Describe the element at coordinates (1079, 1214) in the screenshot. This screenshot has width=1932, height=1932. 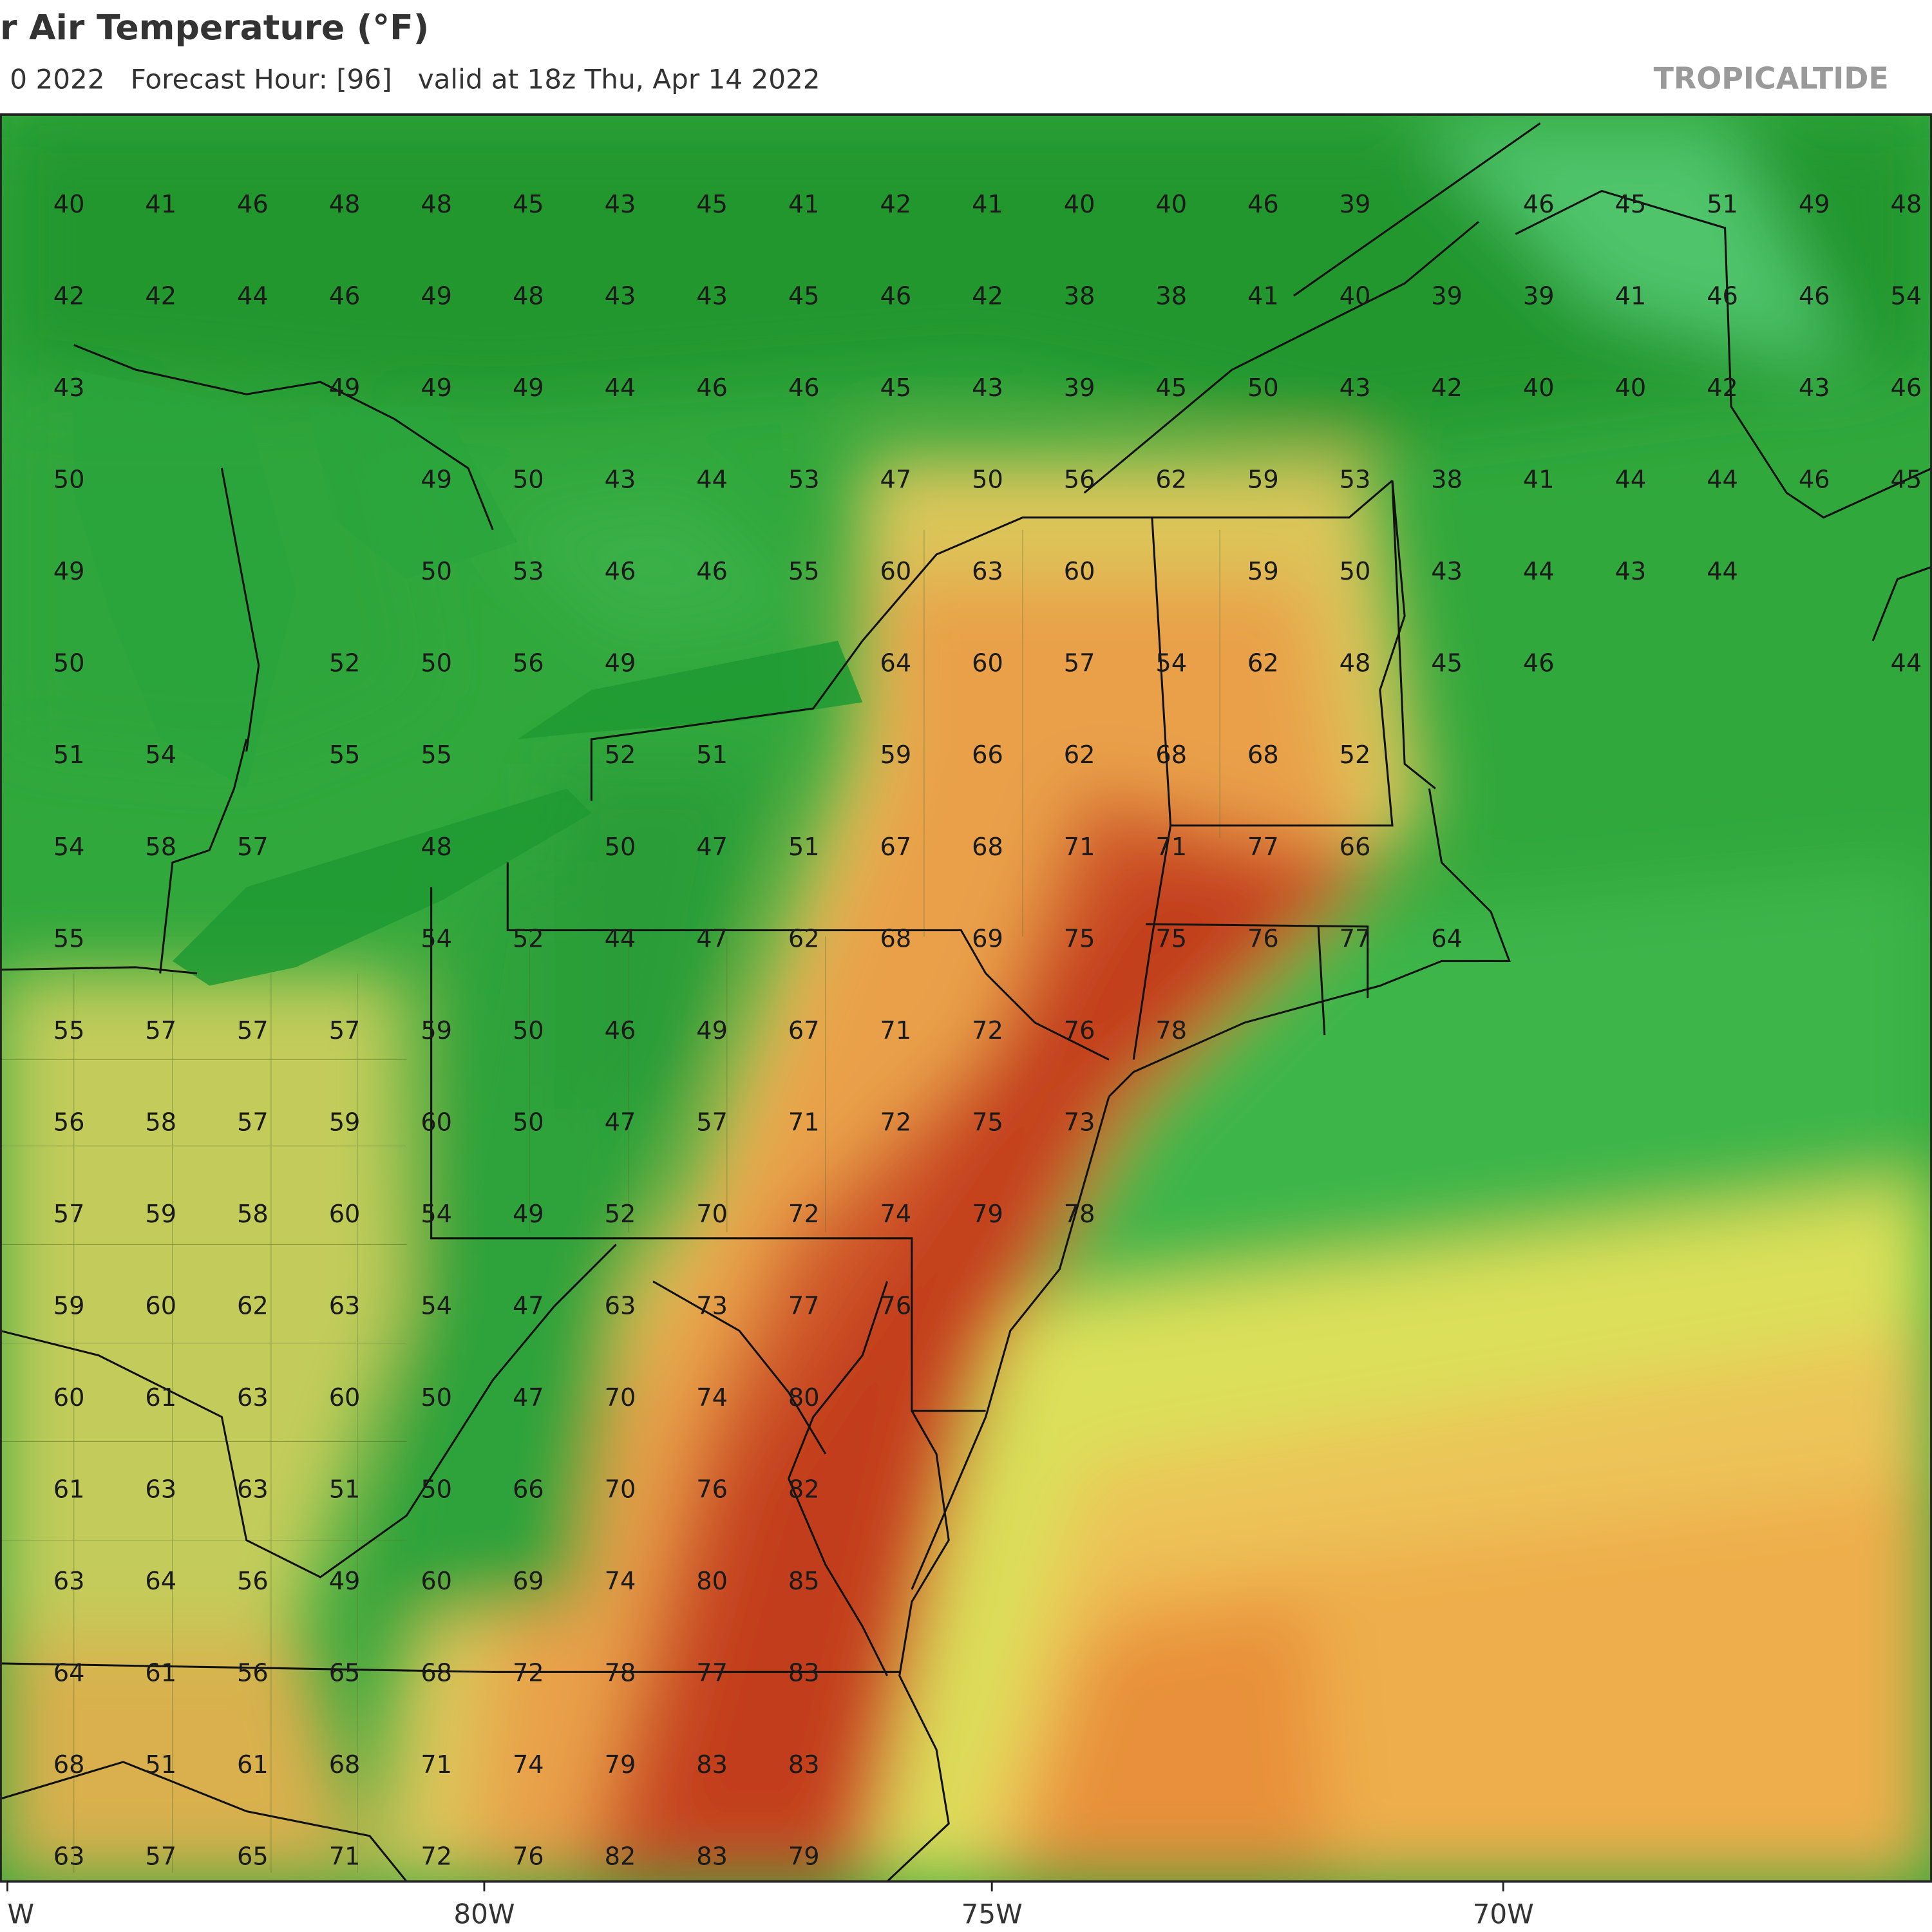
I see `temperature-label: 78` at that location.